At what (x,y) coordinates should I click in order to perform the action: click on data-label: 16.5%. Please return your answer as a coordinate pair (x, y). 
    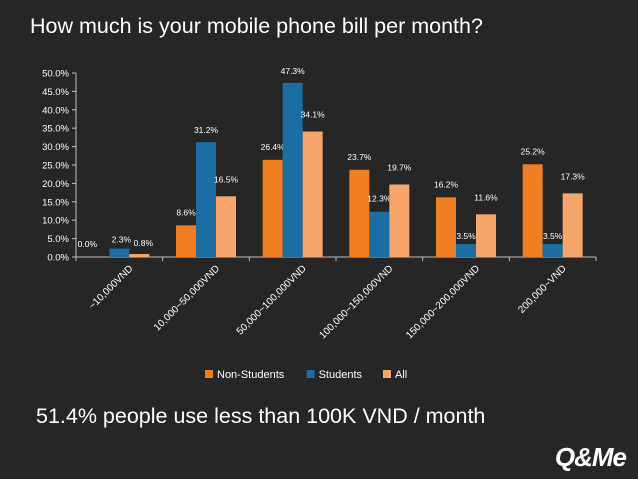
    Looking at the image, I should click on (226, 179).